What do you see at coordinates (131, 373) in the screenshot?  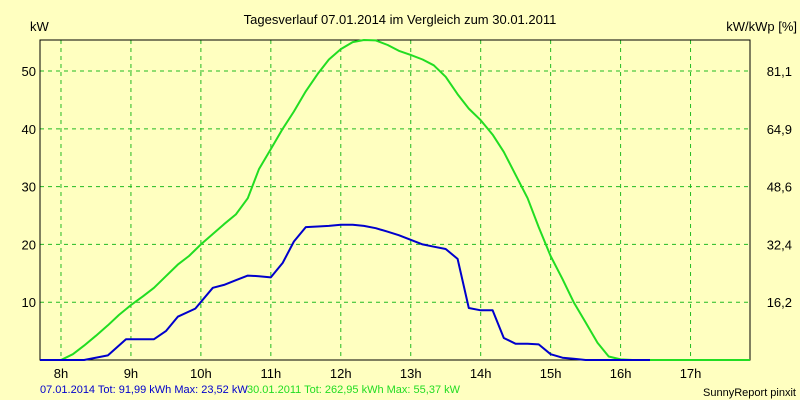 I see `x-tick-label: 9h` at bounding box center [131, 373].